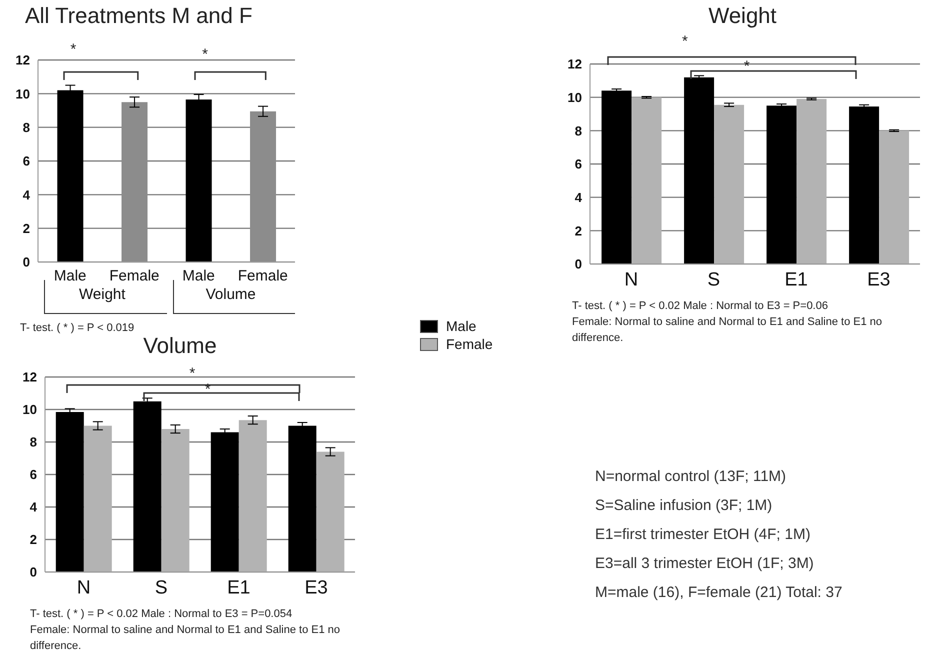  I want to click on text: Volume, so click(230, 294).